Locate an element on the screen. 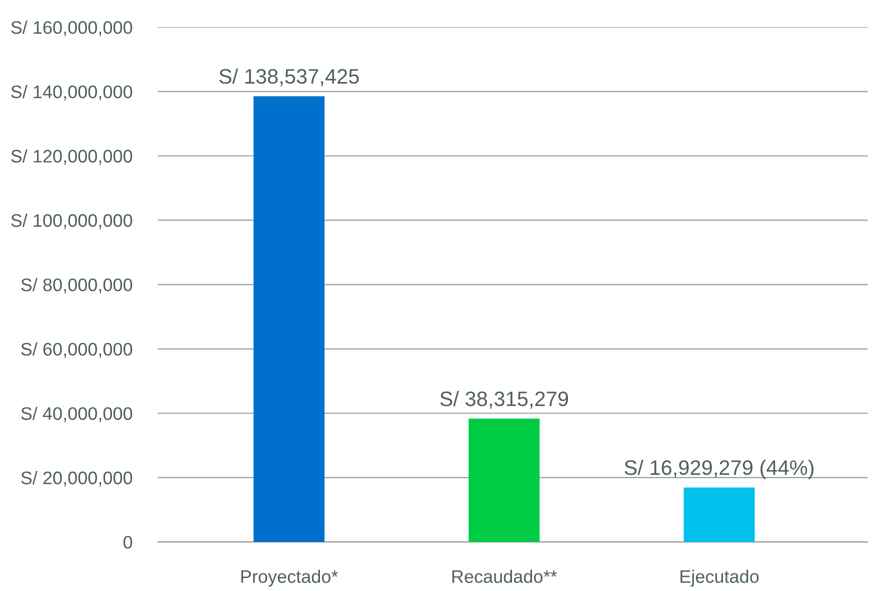 Image resolution: width=872 pixels, height=591 pixels. y-tick-label: S/ 20,000,000 is located at coordinates (76, 478).